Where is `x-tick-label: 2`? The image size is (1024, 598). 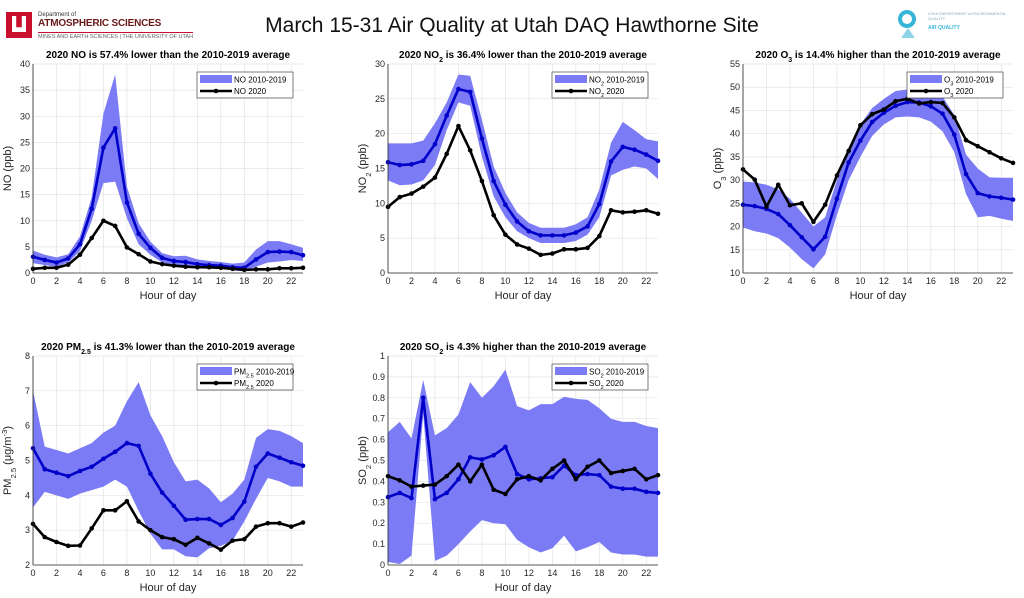
x-tick-label: 2 is located at coordinates (766, 281).